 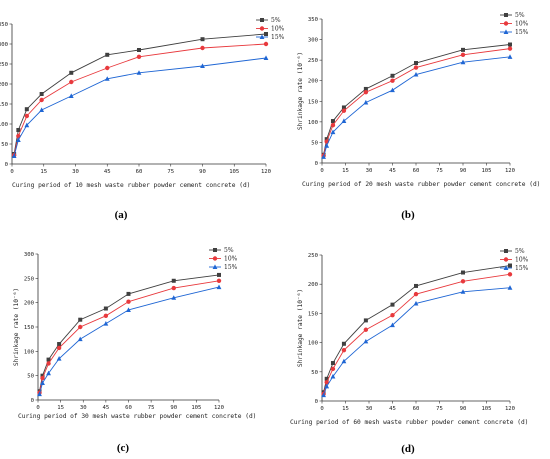 I want to click on y-tick-label: 350, so click(x=313, y=20).